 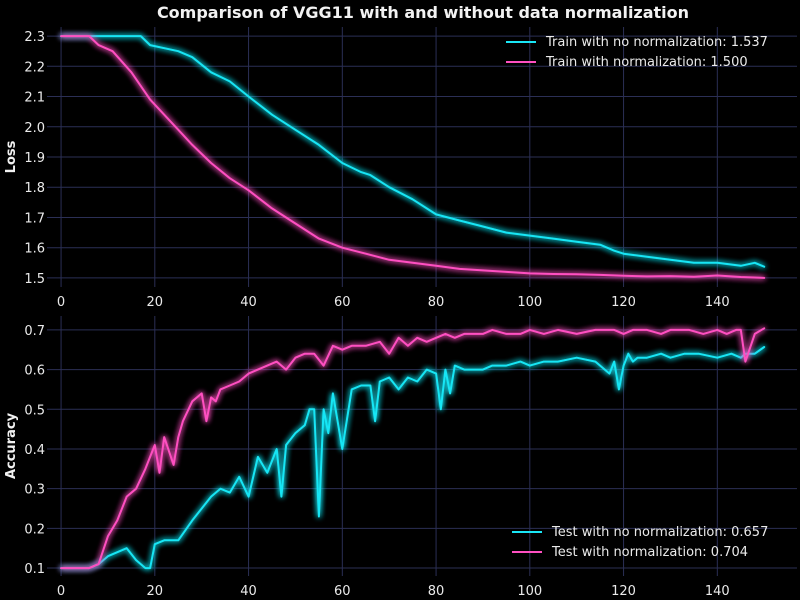 What do you see at coordinates (717, 302) in the screenshot?
I see `loss-xtick-label: 140` at bounding box center [717, 302].